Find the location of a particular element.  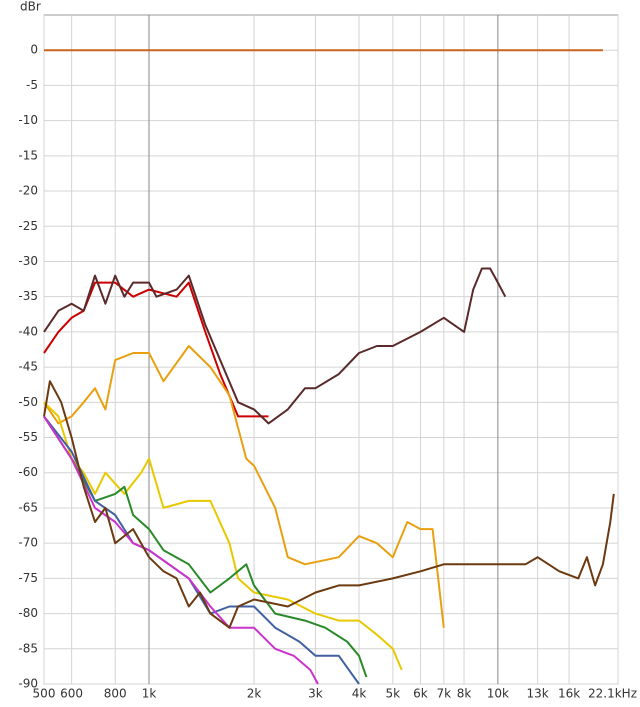

x-tick-label: 6k is located at coordinates (420, 694).